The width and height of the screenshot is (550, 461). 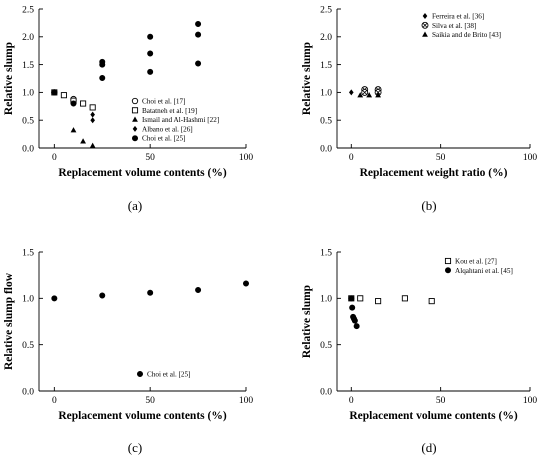 What do you see at coordinates (169, 111) in the screenshot?
I see `legend-entry: Batatneh et al. [19]` at bounding box center [169, 111].